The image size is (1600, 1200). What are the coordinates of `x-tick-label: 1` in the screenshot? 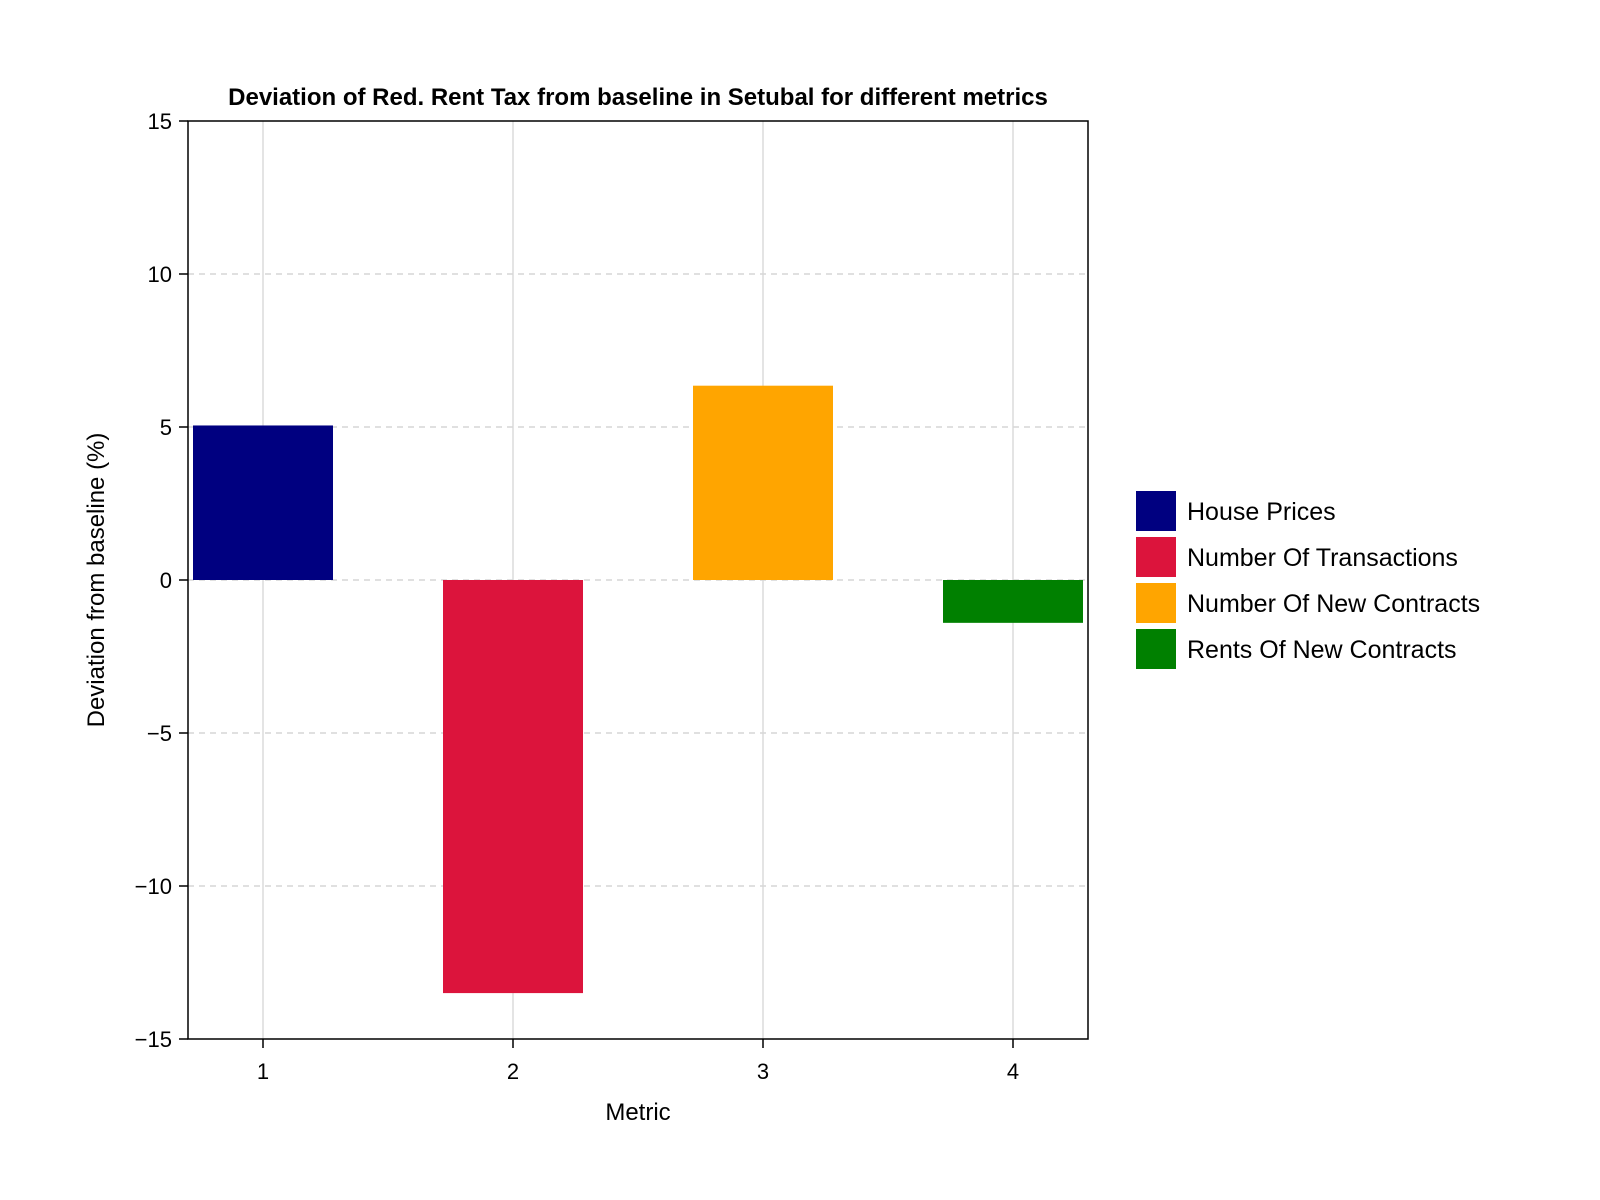 It's located at (263, 1071).